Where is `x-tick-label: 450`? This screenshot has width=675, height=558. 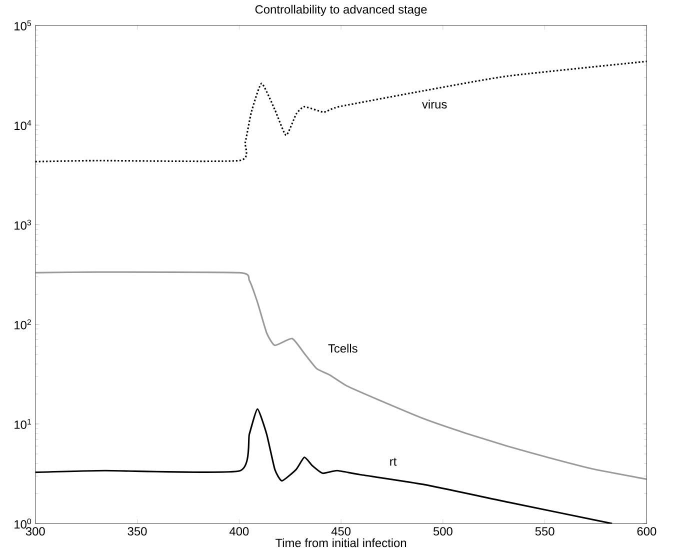 x-tick-label: 450 is located at coordinates (341, 531).